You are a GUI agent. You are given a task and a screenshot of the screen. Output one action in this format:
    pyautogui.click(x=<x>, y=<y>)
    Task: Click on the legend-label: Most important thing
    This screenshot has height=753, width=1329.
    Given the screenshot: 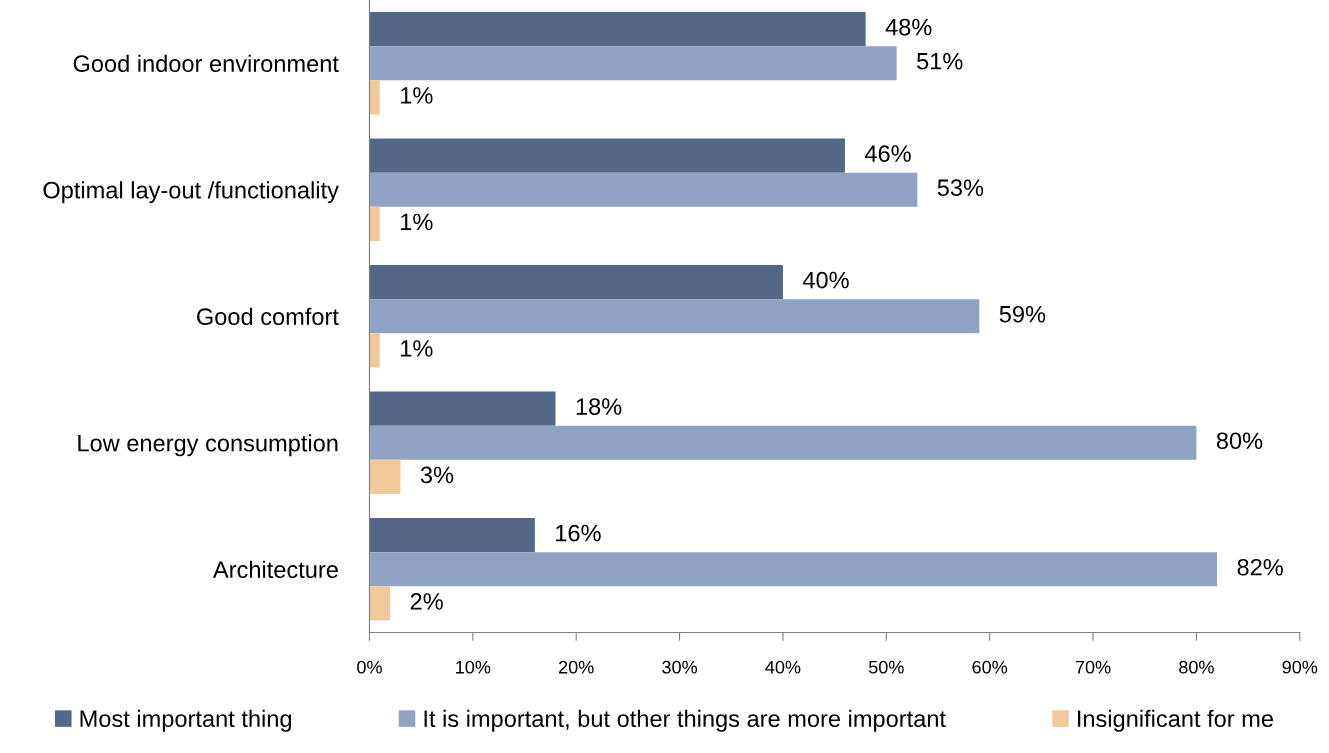 What is the action you would take?
    pyautogui.click(x=186, y=720)
    